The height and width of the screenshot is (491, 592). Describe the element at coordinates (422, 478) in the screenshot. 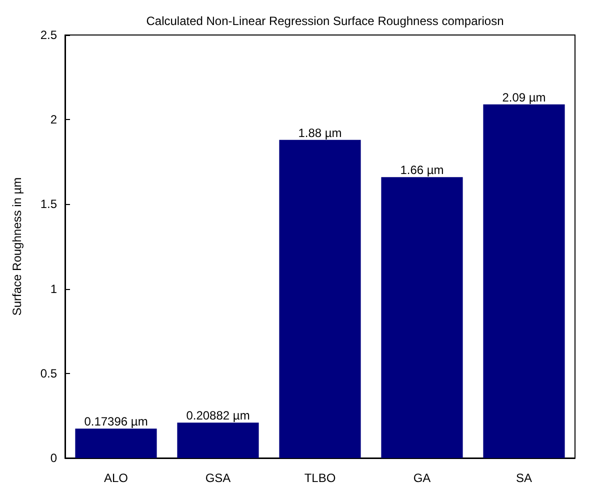

I see `x-tick-label: GA` at that location.